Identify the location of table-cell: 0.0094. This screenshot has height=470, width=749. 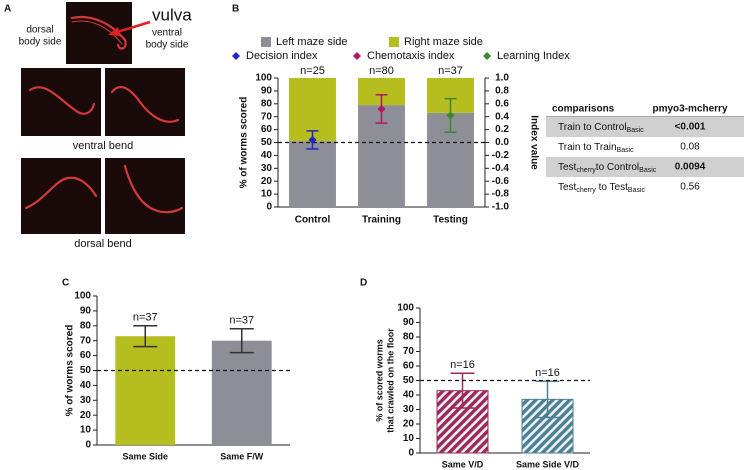
(690, 167).